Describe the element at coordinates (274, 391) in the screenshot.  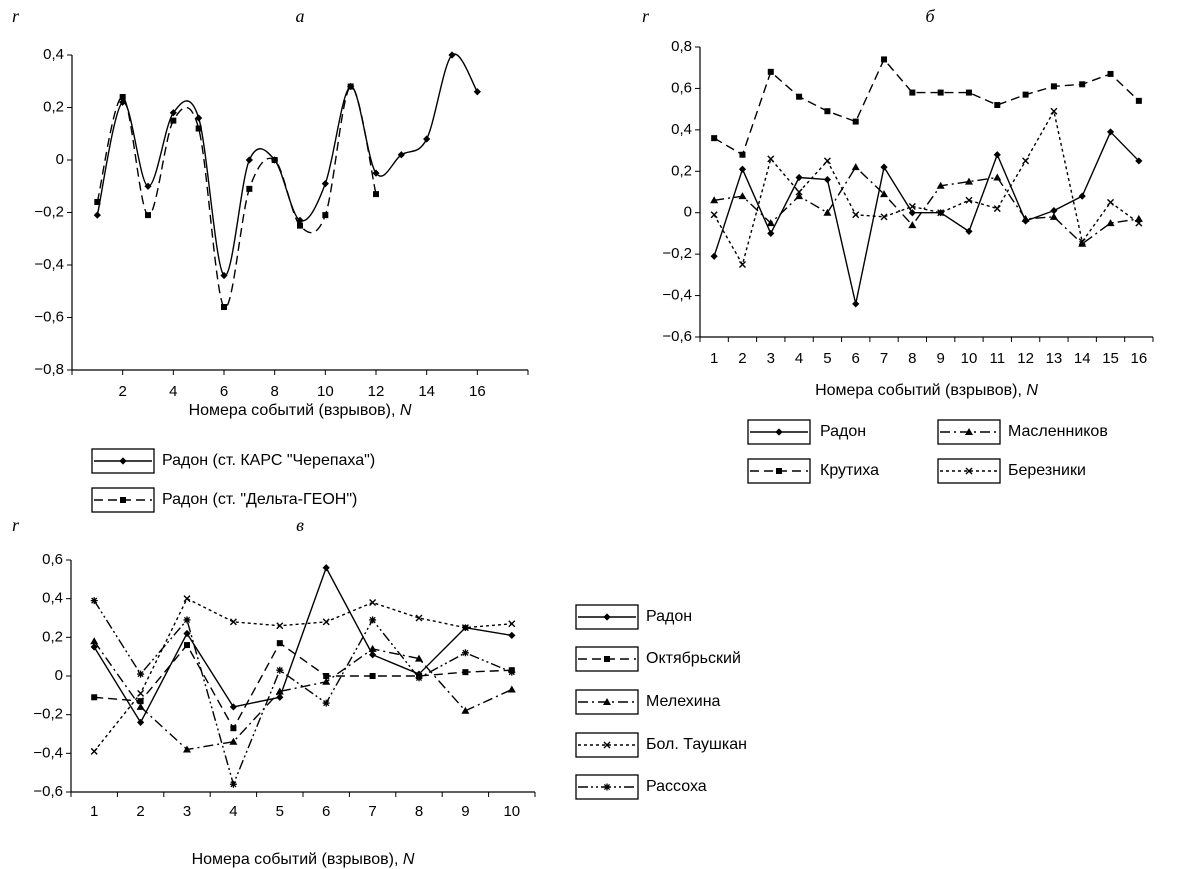
I see `x-tick-label: 8` at that location.